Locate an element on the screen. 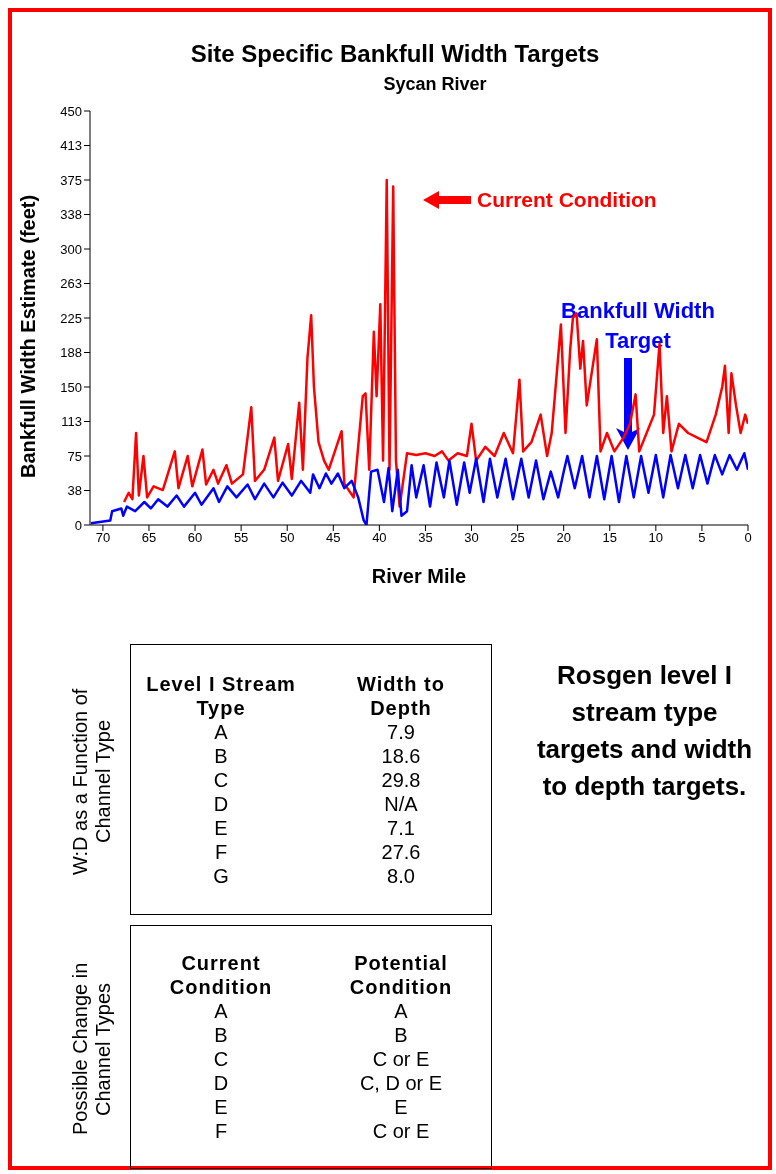  text: 8.0 is located at coordinates (401, 875).